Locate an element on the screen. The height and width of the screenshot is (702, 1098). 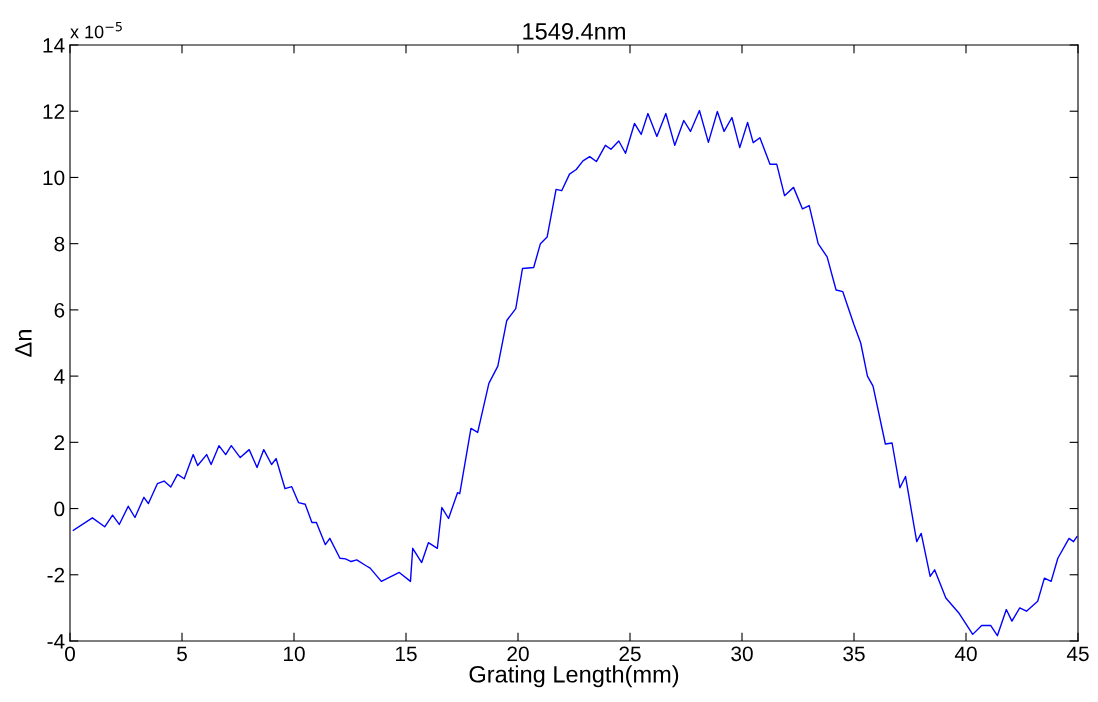
x-tick-label: 5 is located at coordinates (182, 654).